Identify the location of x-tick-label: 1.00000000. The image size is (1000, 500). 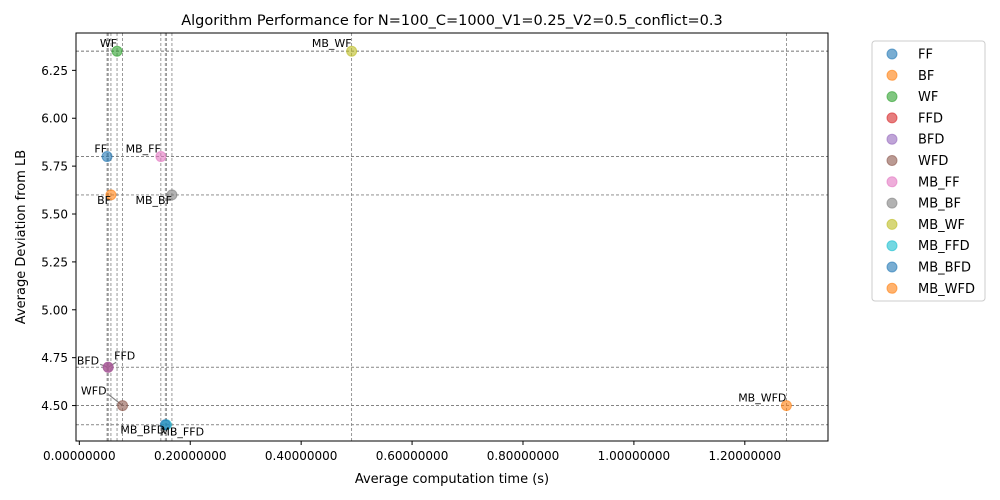
(634, 456).